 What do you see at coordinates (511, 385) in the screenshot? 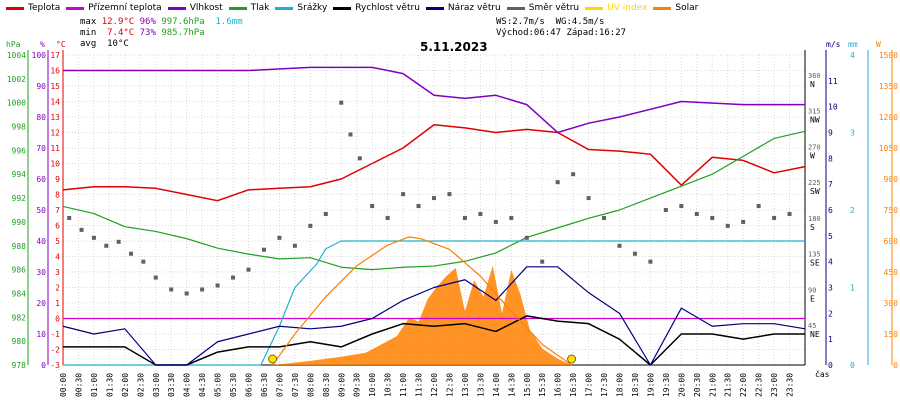
I see `x-tick-label: 14:30` at bounding box center [511, 385].